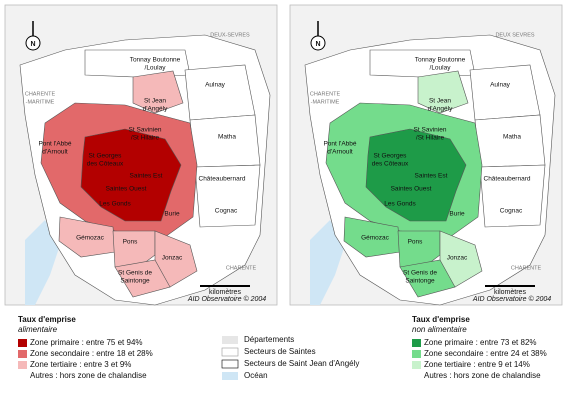  What do you see at coordinates (38, 329) in the screenshot?
I see `legend-subtitle: alimentaire` at bounding box center [38, 329].